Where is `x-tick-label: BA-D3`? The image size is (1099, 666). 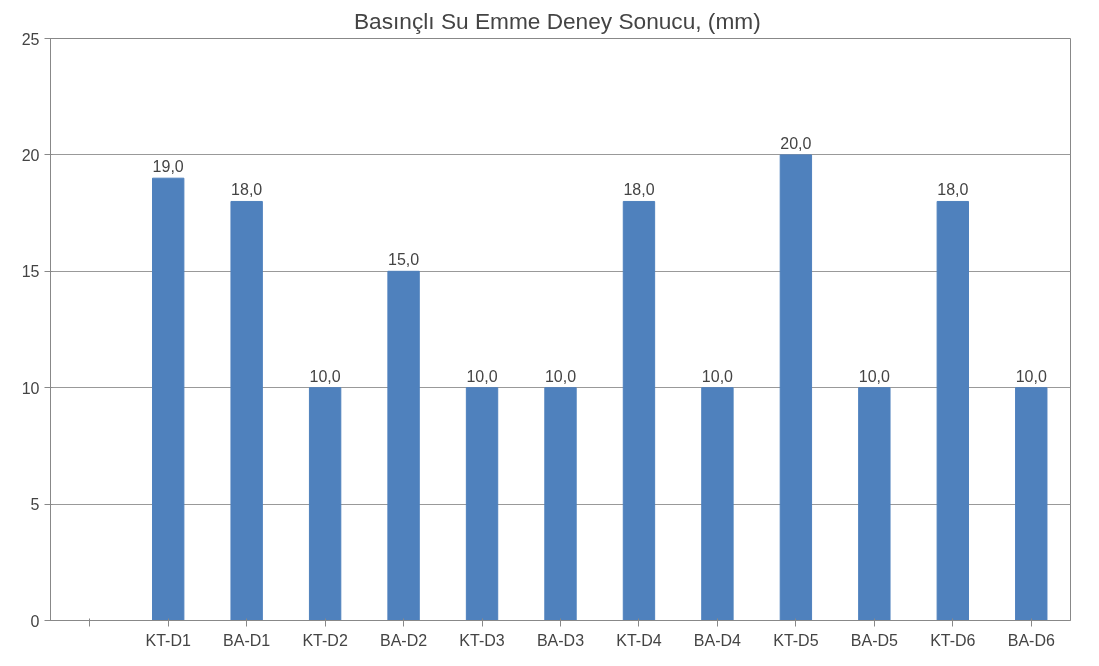
x-tick-label: BA-D3 is located at coordinates (560, 640).